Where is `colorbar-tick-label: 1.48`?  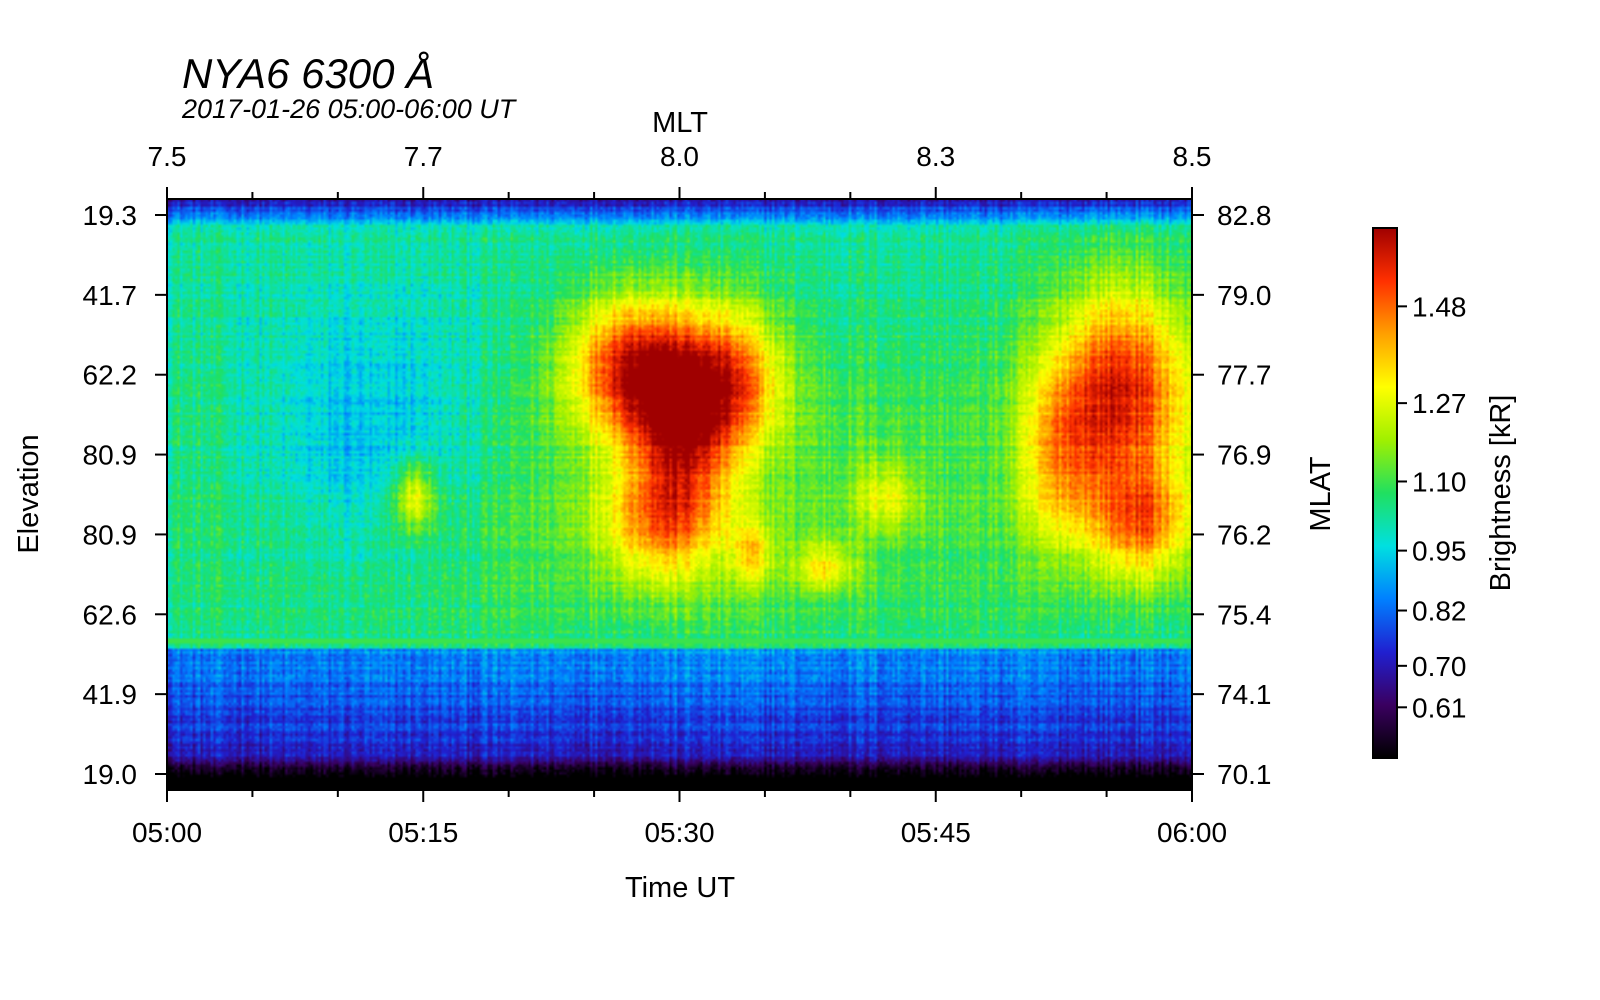
colorbar-tick-label: 1.48 is located at coordinates (1439, 306).